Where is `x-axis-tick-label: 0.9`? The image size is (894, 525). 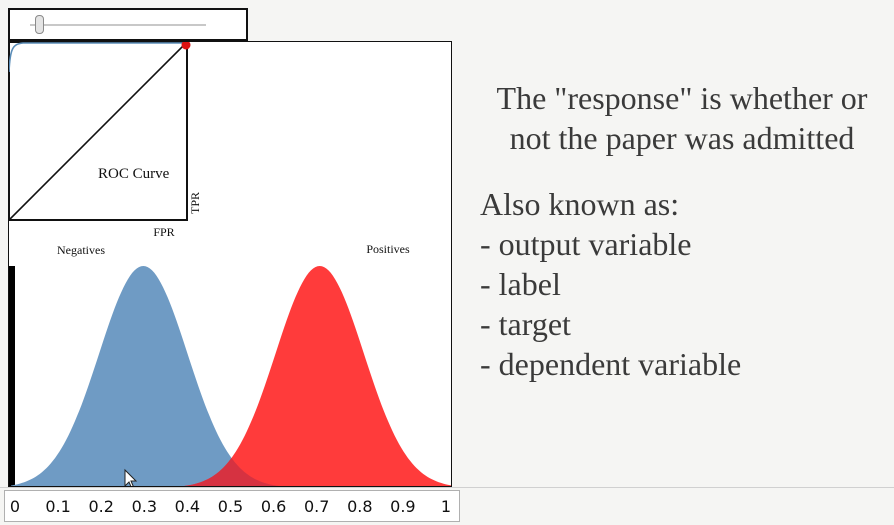 x-axis-tick-label: 0.9 is located at coordinates (403, 506).